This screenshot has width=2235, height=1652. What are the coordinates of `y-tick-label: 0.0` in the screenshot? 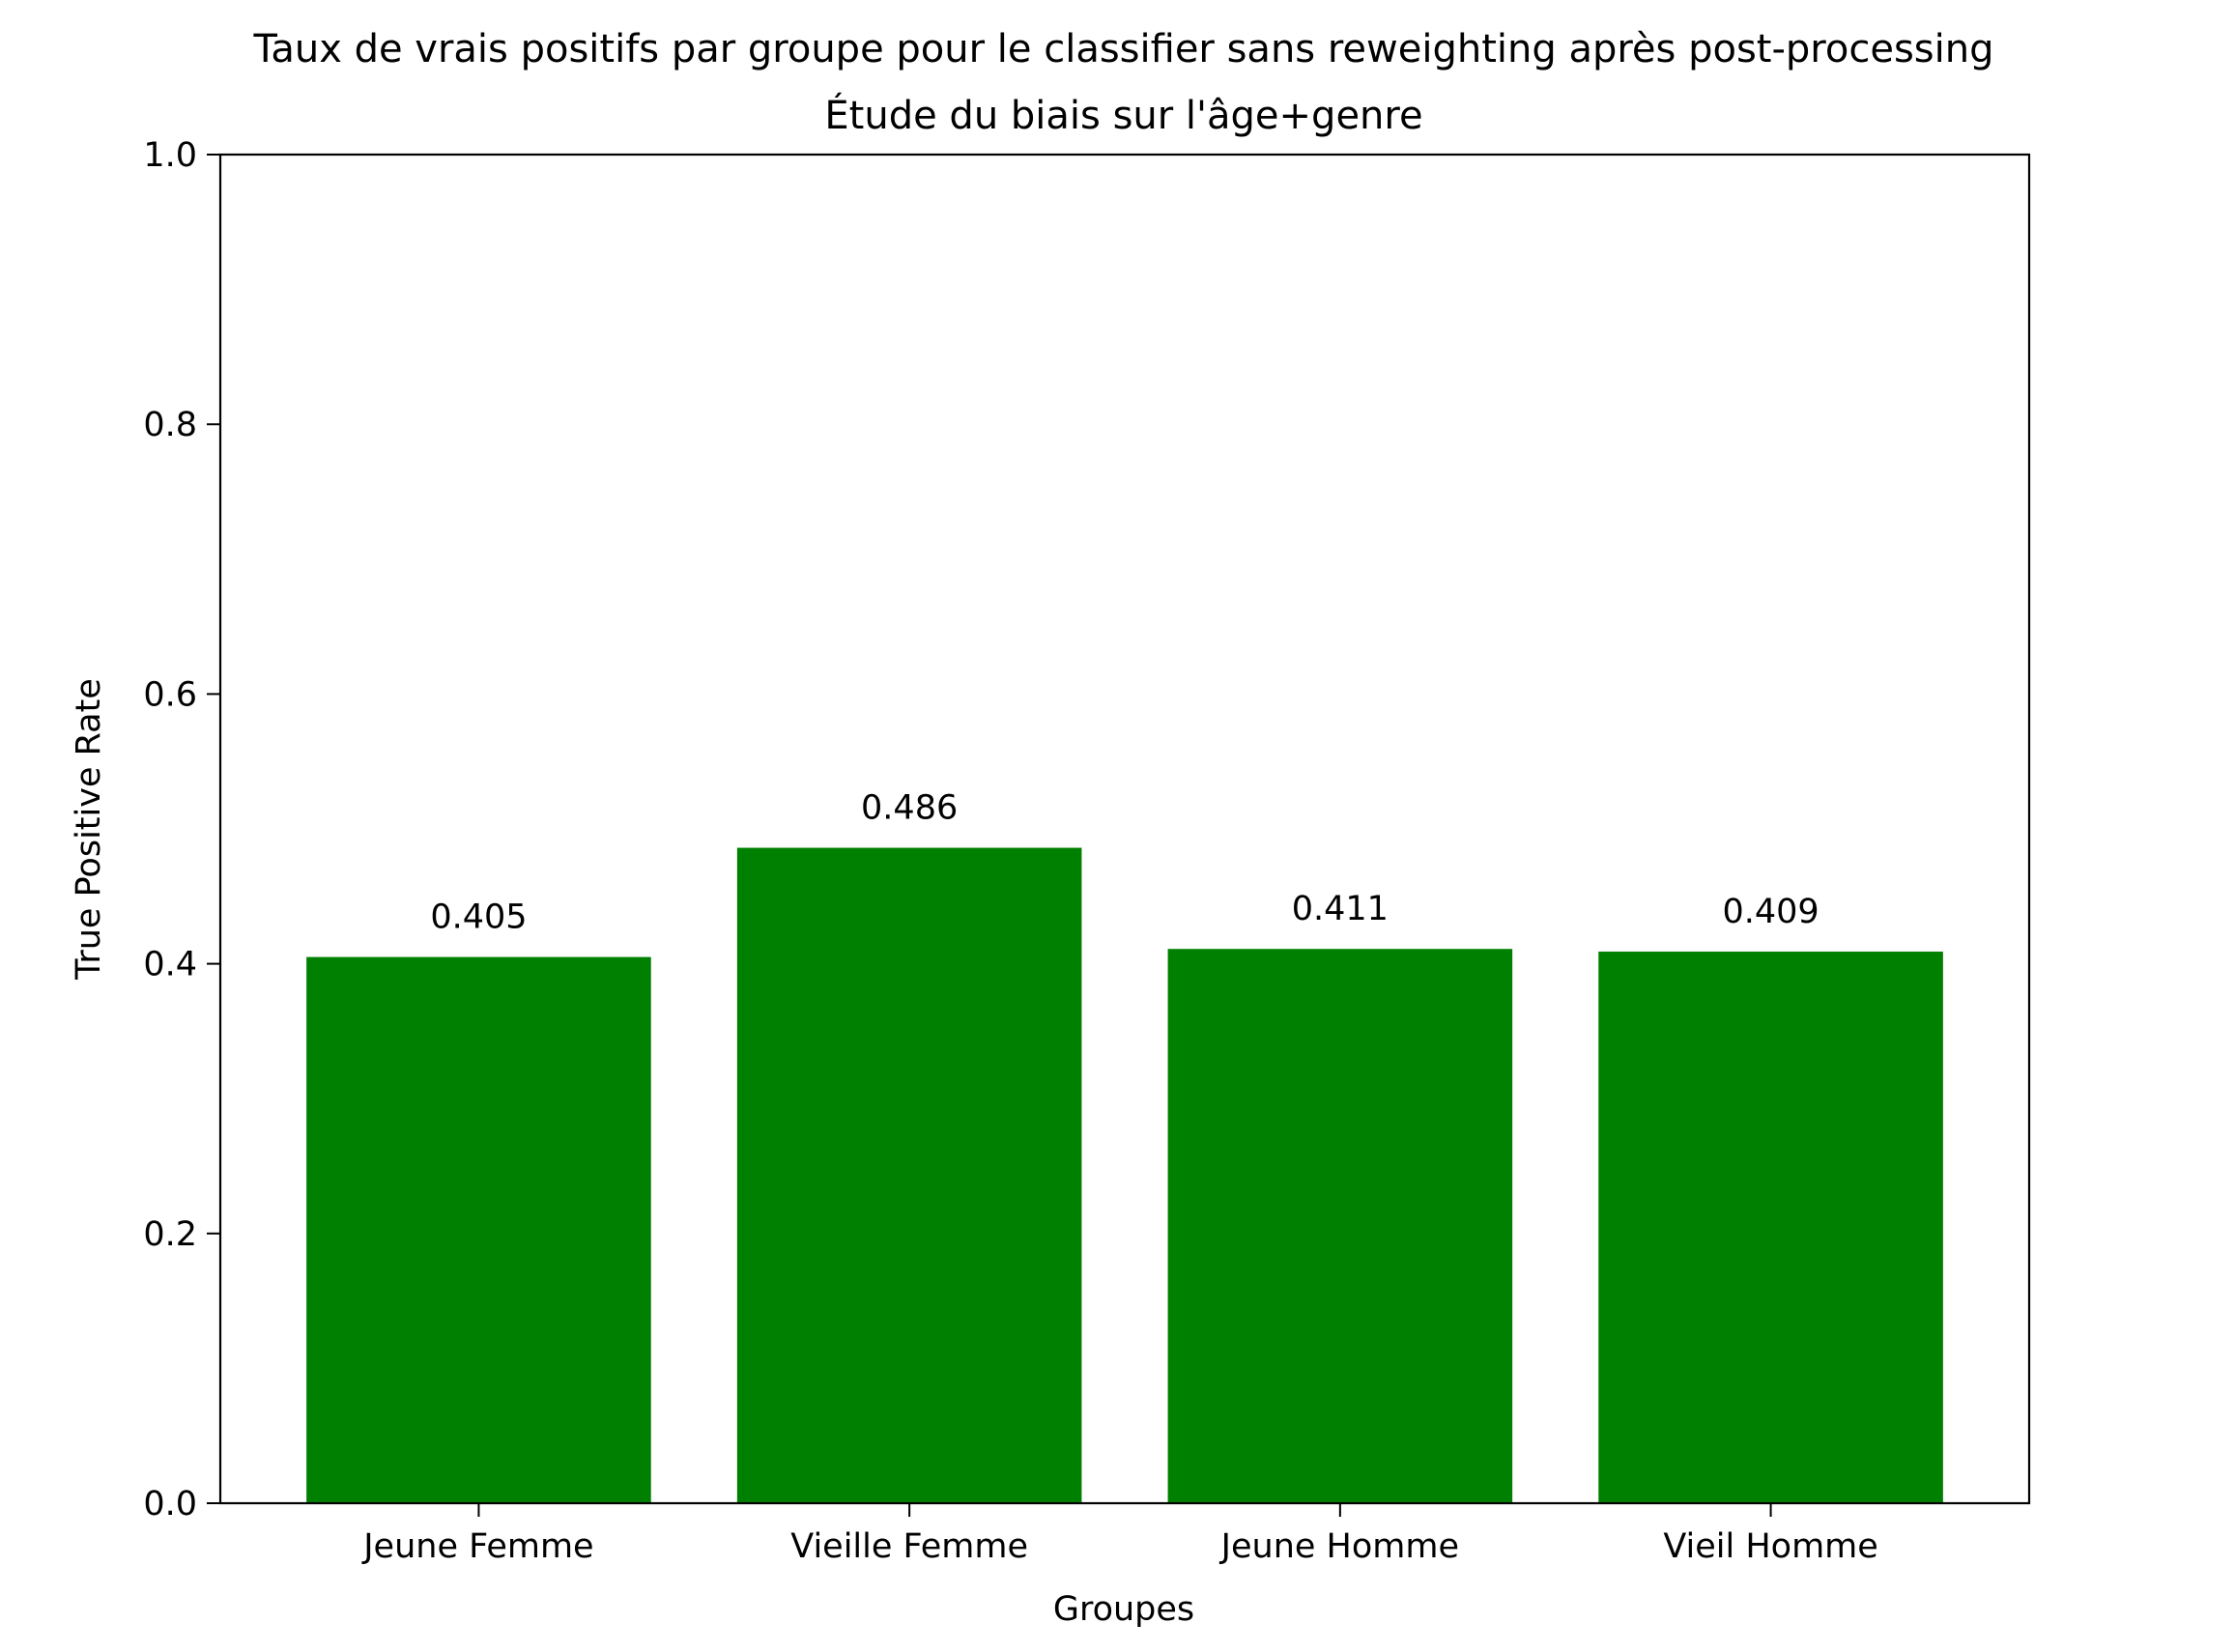 It's located at (170, 1504).